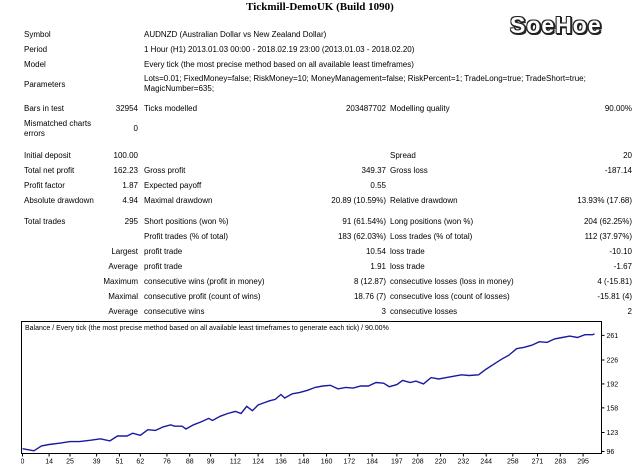 The width and height of the screenshot is (640, 466). Describe the element at coordinates (58, 123) in the screenshot. I see `mismatch-label-1: Mismatched charts` at that location.